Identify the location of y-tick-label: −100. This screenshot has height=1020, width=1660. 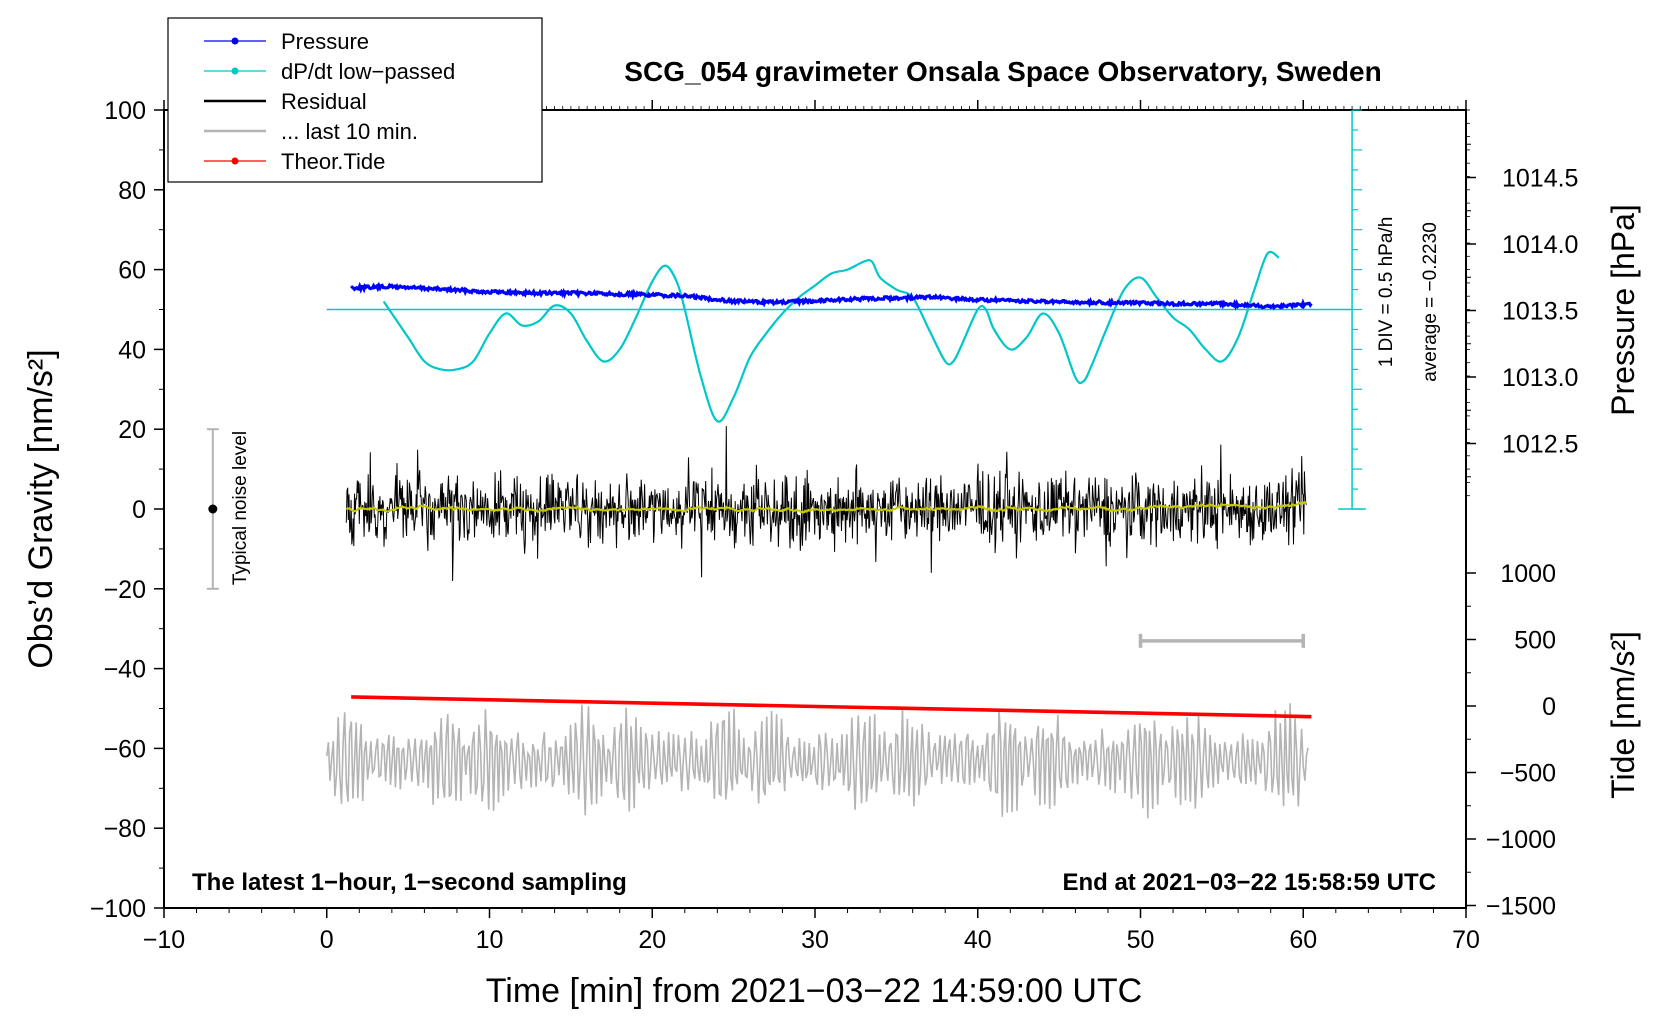
(118, 909).